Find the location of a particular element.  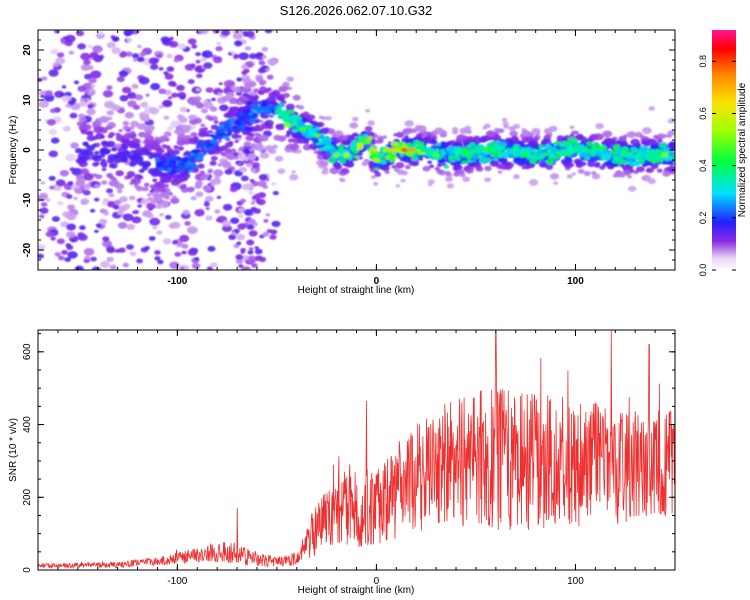

x-tick-label: 0 is located at coordinates (377, 581).